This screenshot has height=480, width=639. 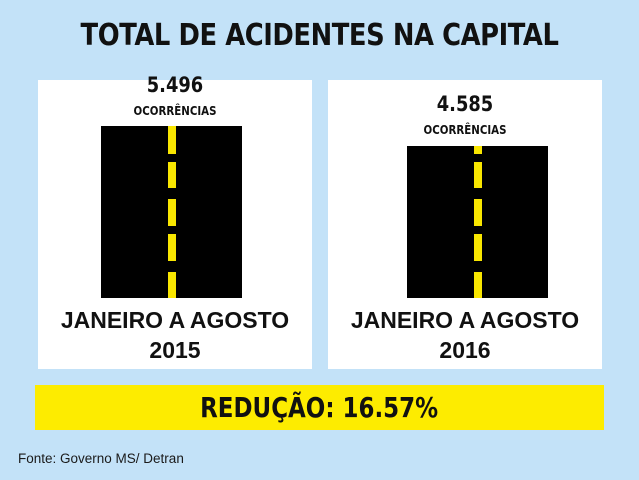 What do you see at coordinates (465, 350) in the screenshot?
I see `period-year-2016: 2016` at bounding box center [465, 350].